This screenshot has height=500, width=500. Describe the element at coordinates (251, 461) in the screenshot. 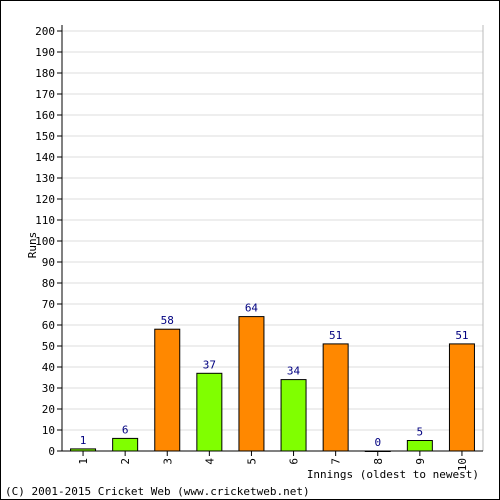

I see `x-tick-label: 5` at that location.